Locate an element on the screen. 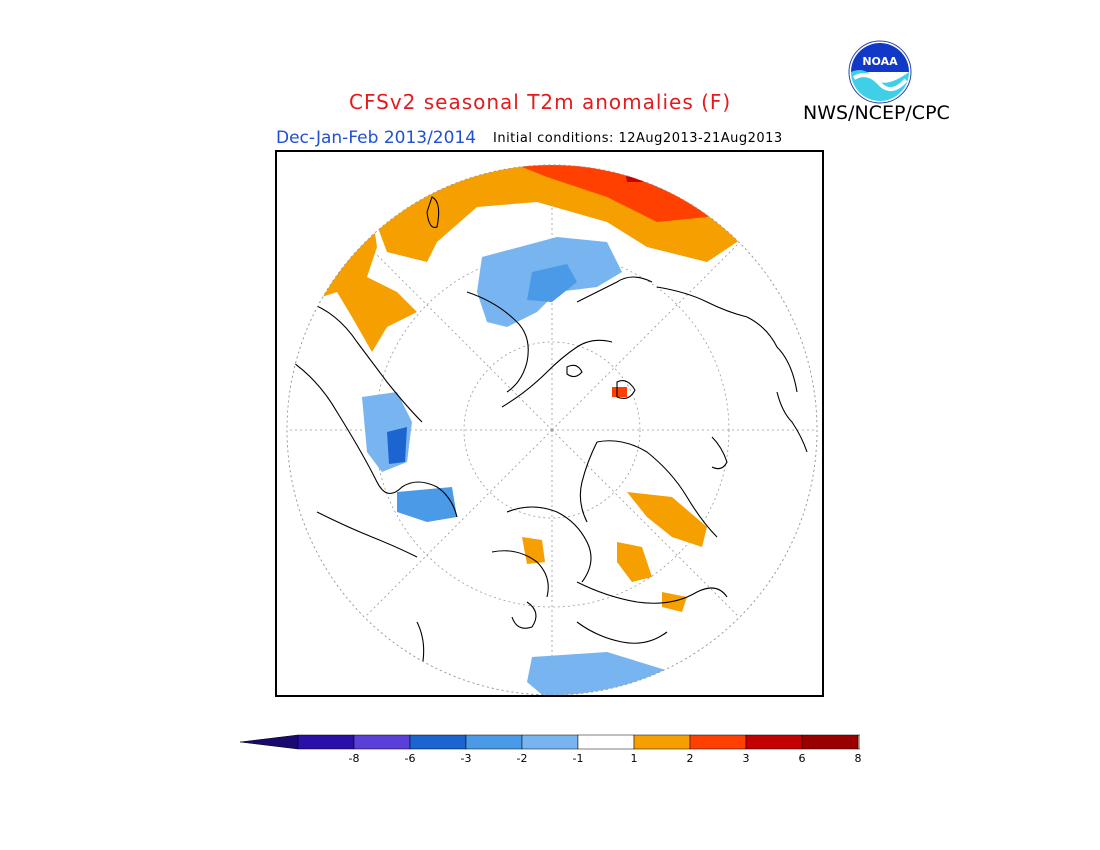 The width and height of the screenshot is (1100, 850). legend-tick-label: -1 is located at coordinates (578, 758).